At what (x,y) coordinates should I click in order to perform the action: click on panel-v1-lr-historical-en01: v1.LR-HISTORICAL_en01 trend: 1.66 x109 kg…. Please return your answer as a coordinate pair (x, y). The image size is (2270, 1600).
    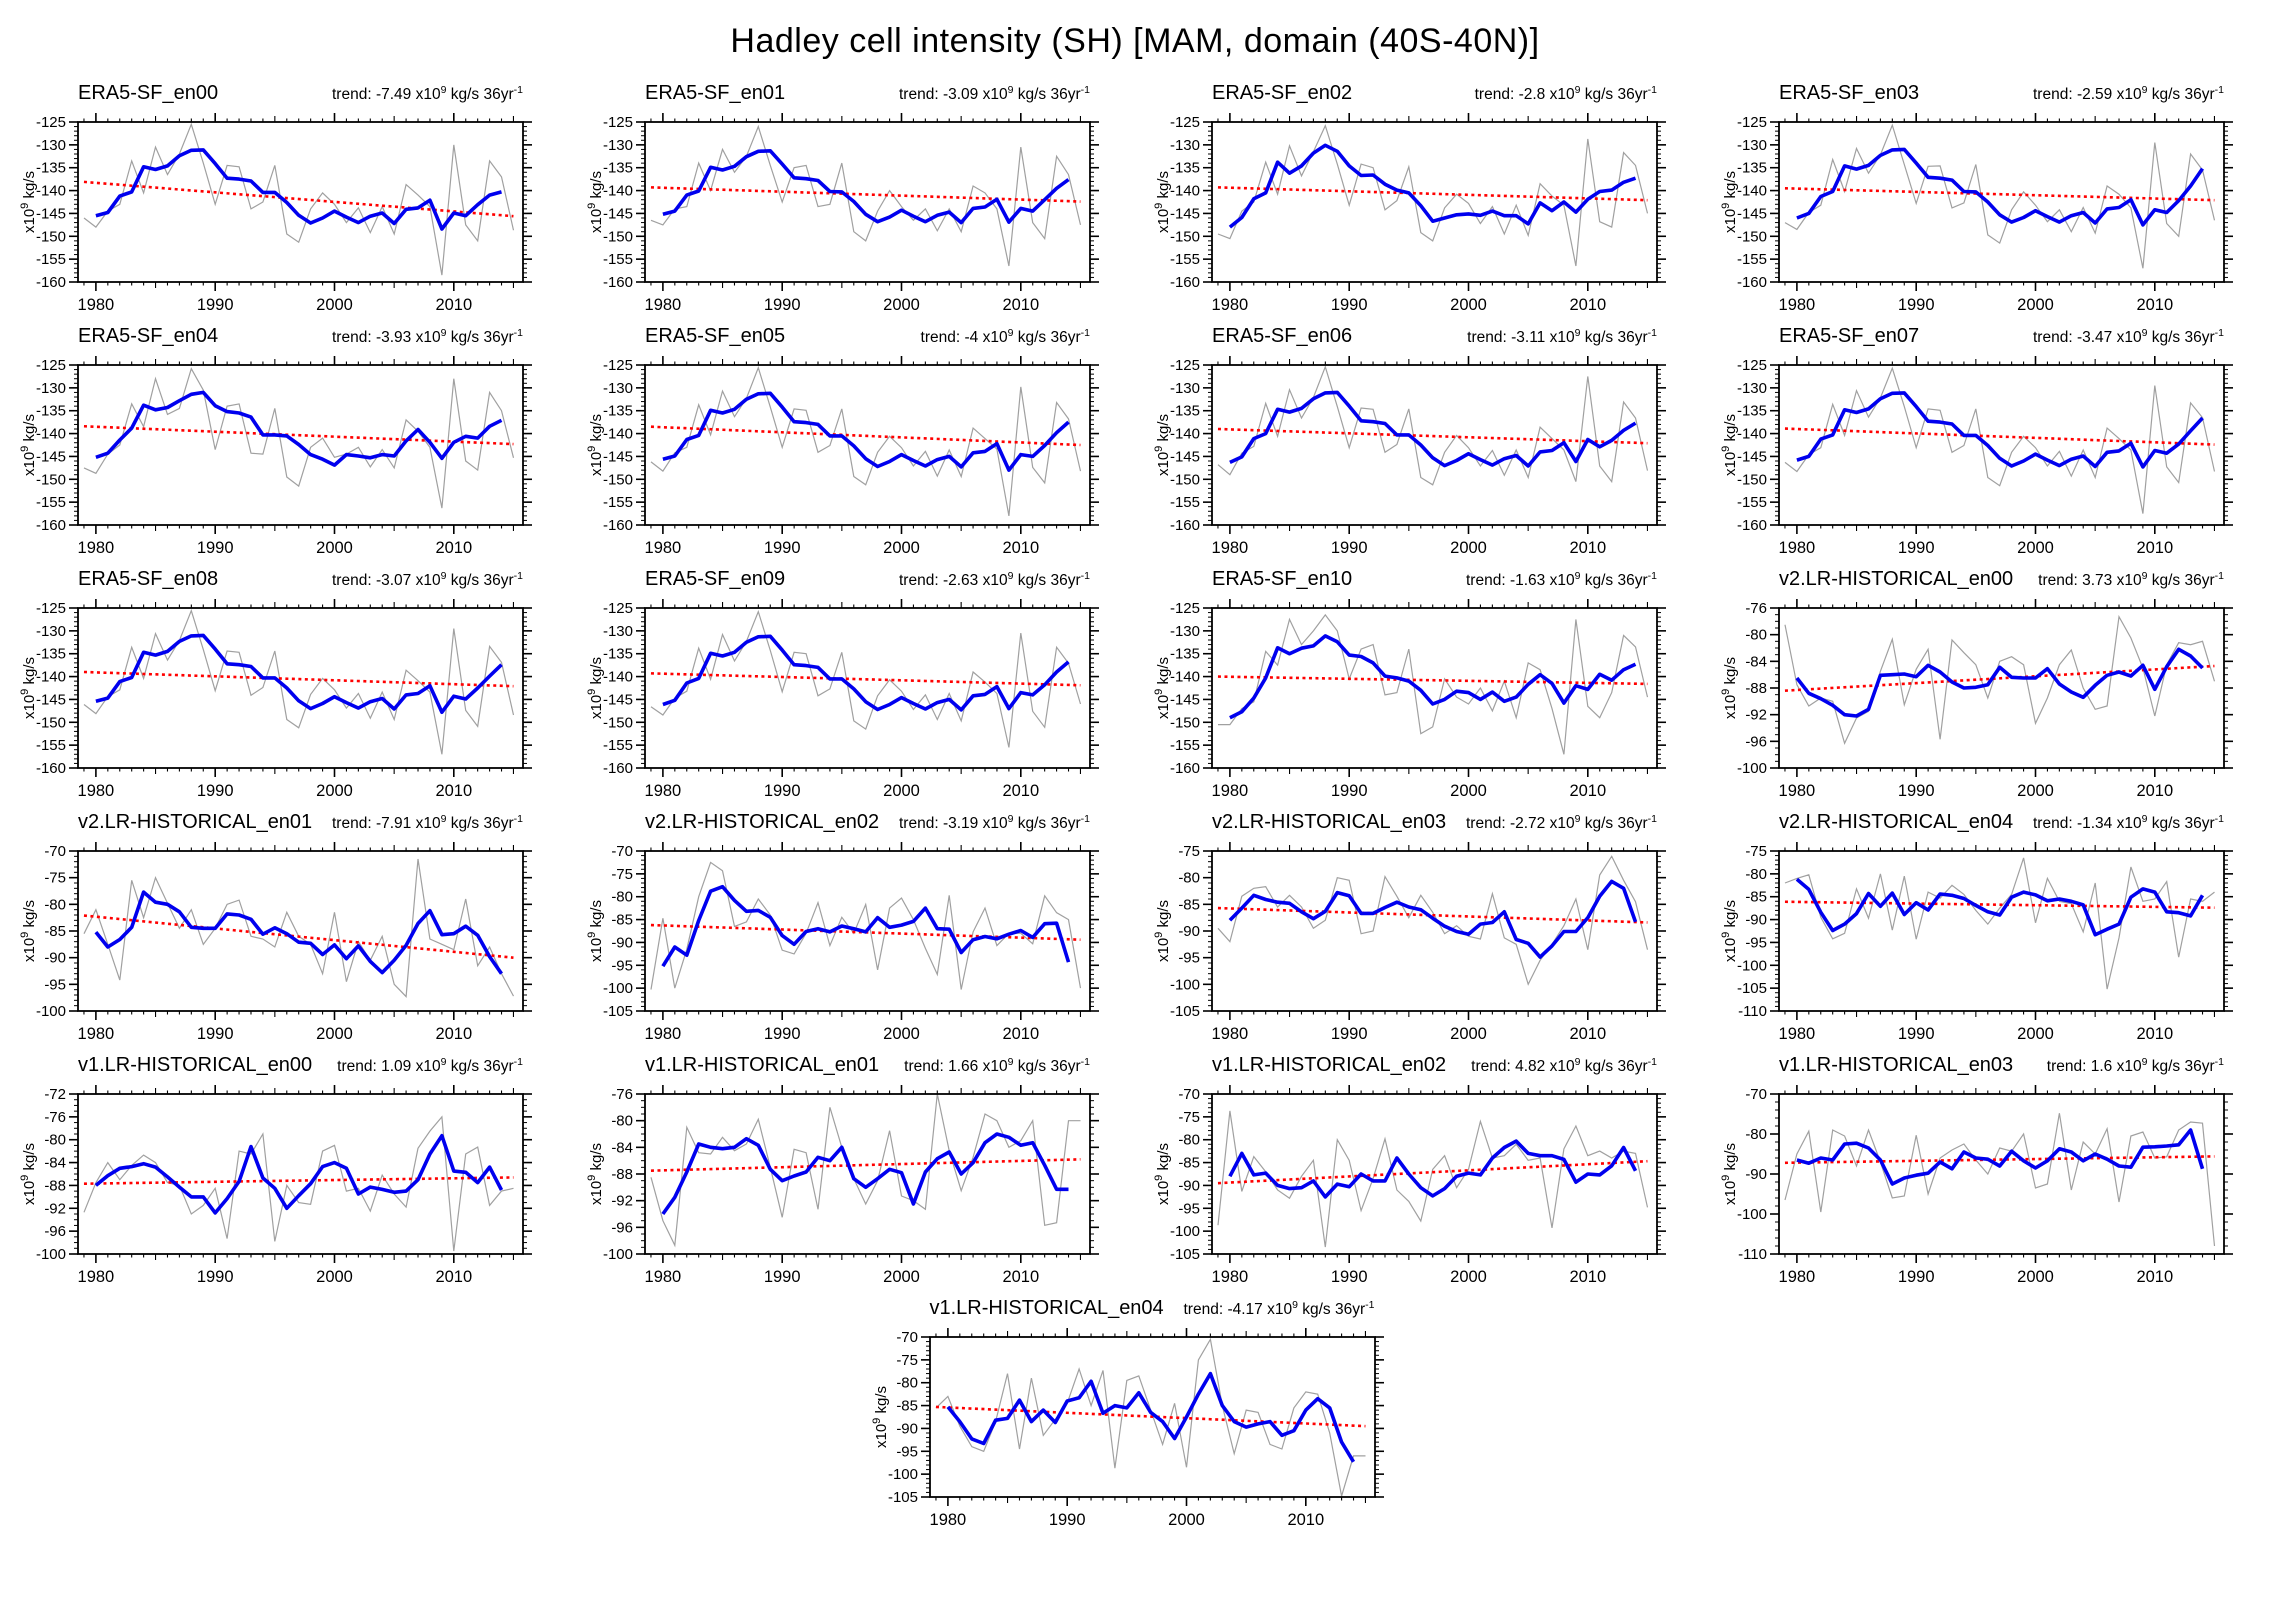
    Looking at the image, I should click on (850, 1175).